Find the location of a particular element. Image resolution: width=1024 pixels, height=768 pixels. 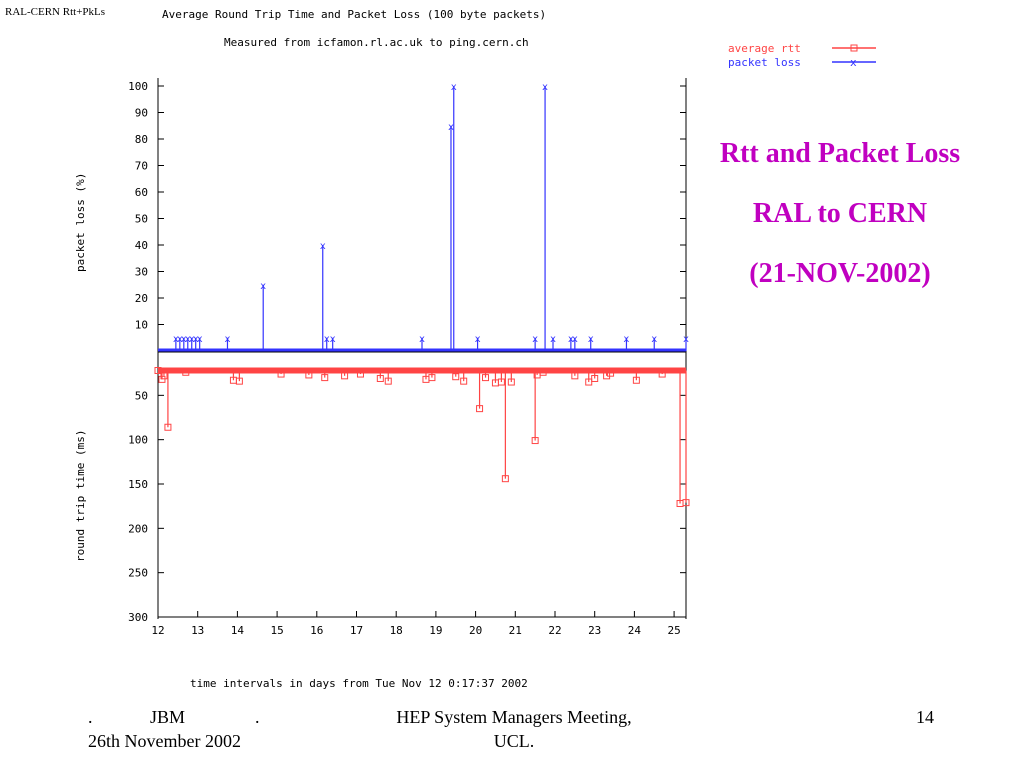

x-tick-label: 14 is located at coordinates (238, 630).